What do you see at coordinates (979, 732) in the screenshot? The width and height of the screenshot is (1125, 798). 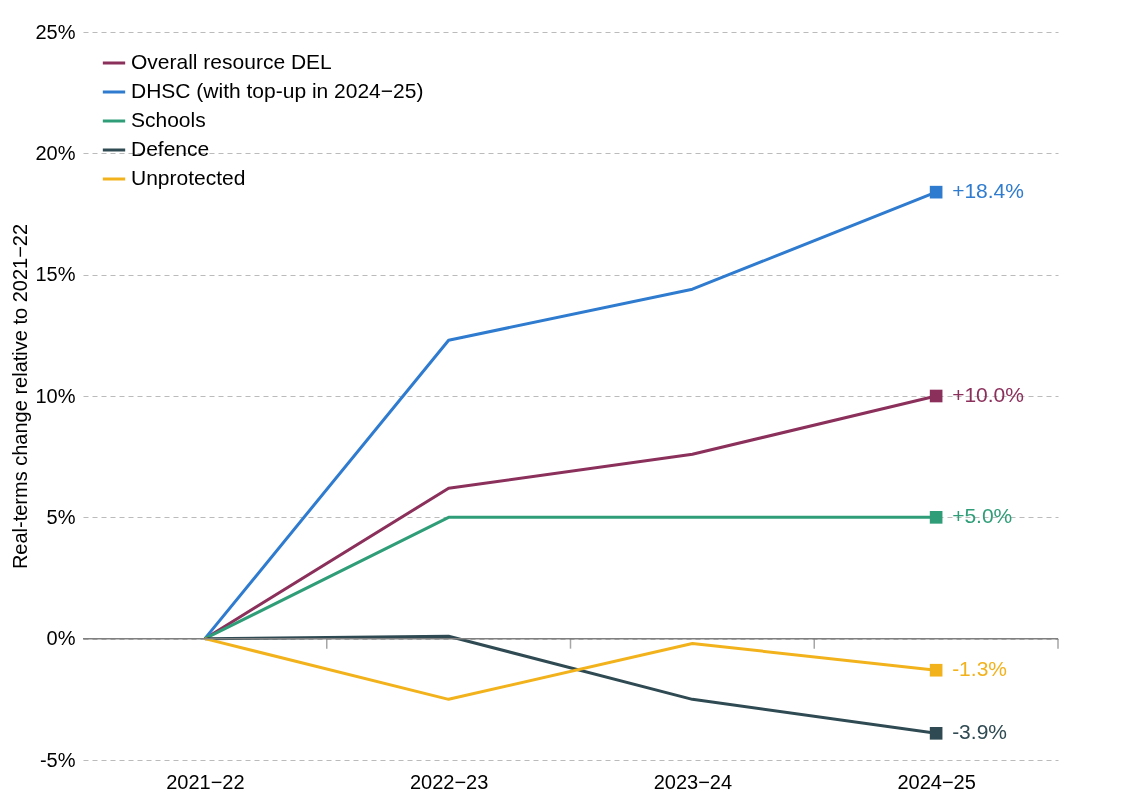 I see `data-label: -3.9%` at bounding box center [979, 732].